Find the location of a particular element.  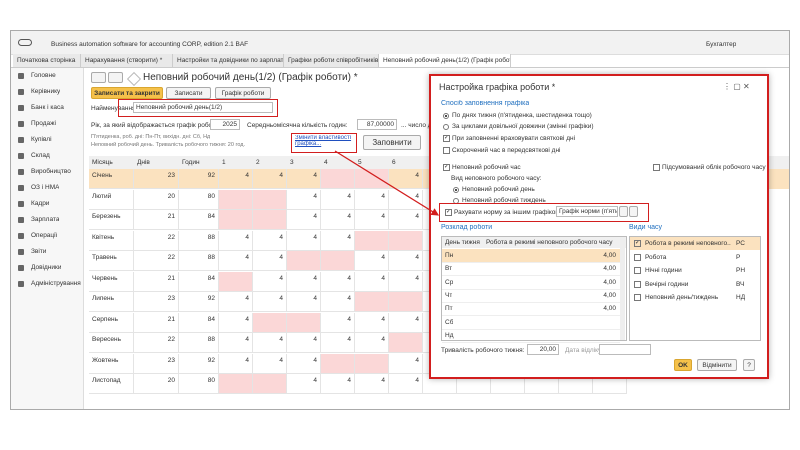

column-header: 4 is located at coordinates (326, 162).